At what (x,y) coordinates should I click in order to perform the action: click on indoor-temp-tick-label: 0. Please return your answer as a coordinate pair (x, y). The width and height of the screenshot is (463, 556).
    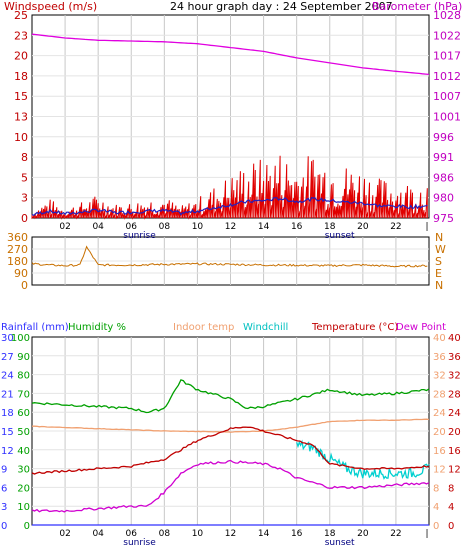
    Looking at the image, I should click on (436, 526).